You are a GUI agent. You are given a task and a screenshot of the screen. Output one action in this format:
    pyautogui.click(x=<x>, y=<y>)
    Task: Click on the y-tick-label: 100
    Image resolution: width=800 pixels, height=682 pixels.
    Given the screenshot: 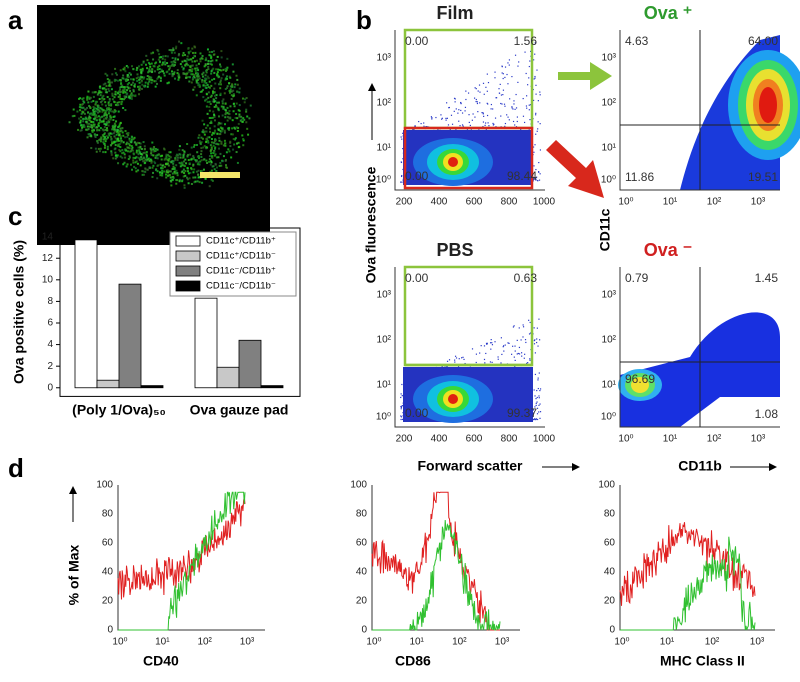 What is the action you would take?
    pyautogui.click(x=358, y=485)
    